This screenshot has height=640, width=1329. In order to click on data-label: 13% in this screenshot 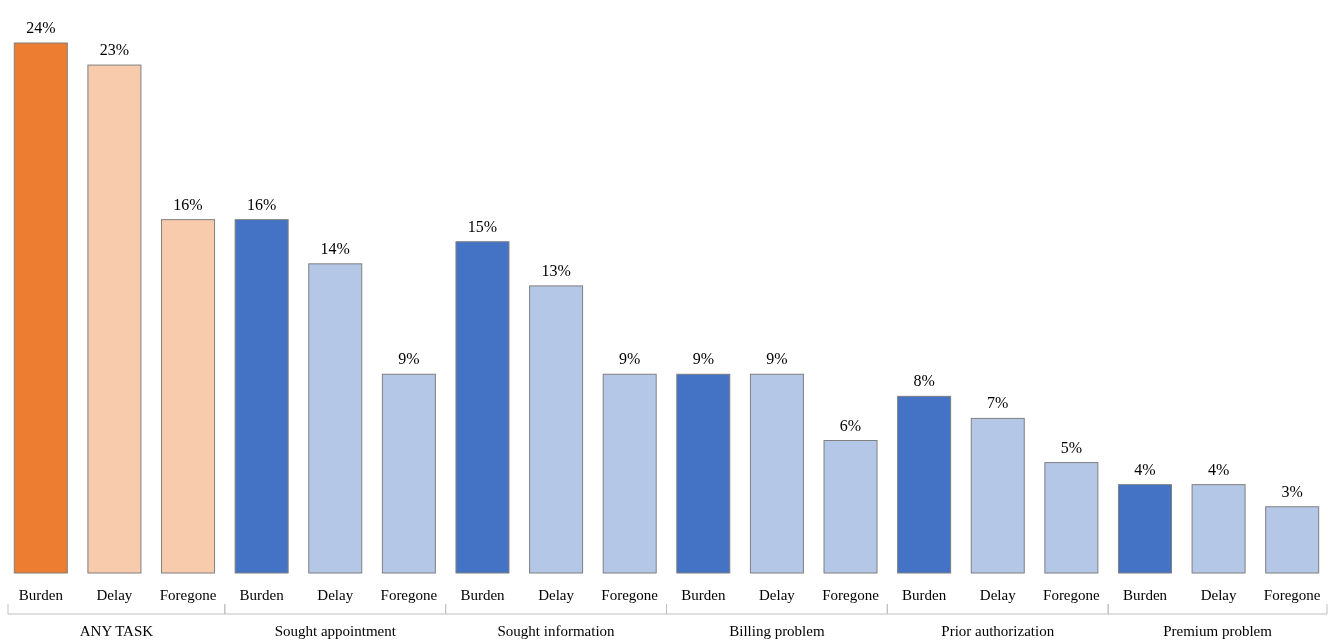, I will do `click(556, 270)`.